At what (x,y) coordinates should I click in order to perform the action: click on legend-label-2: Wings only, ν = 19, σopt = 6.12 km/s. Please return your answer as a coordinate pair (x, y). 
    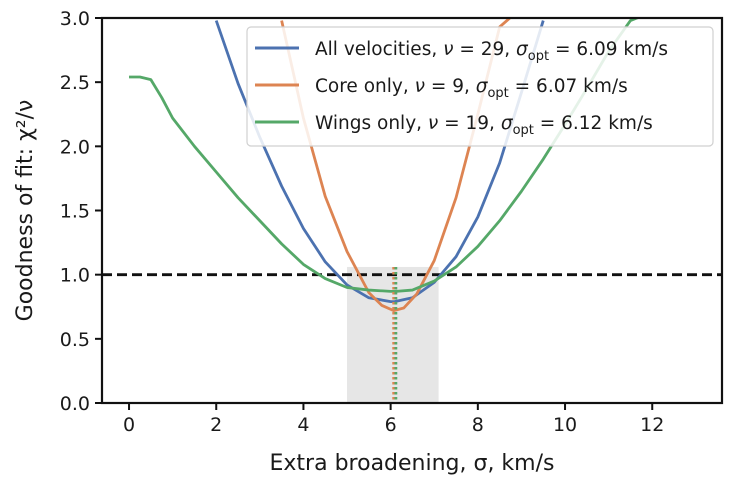
    Looking at the image, I should click on (484, 125).